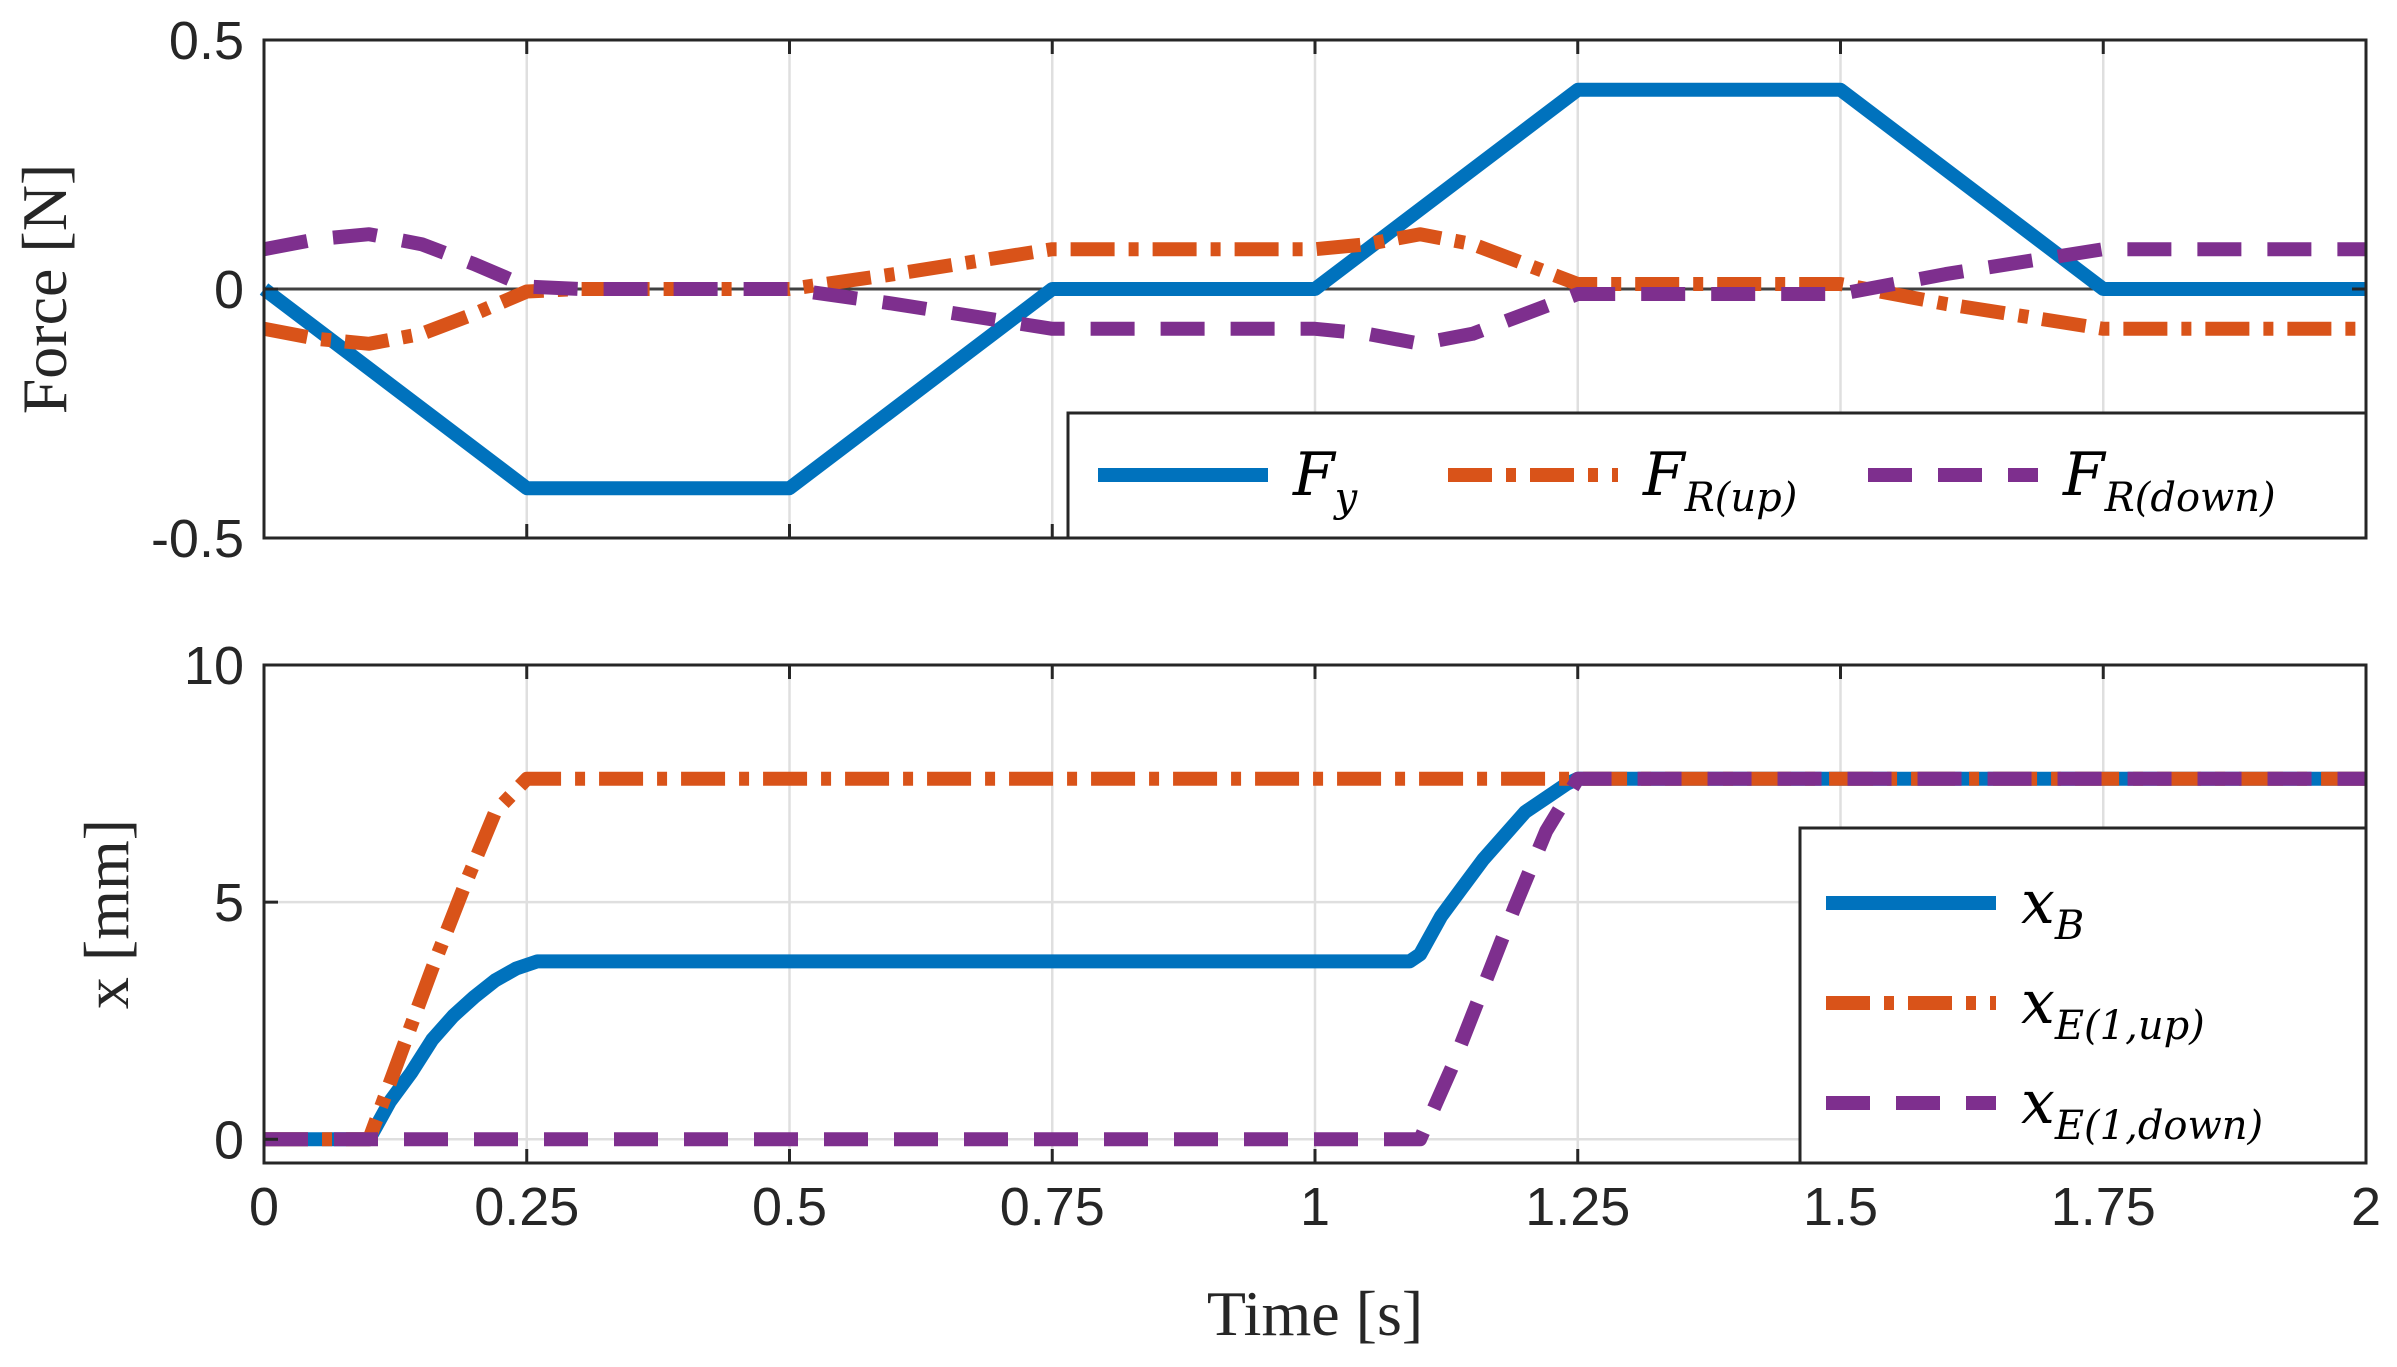 This screenshot has width=2397, height=1367. What do you see at coordinates (1052, 1207) in the screenshot?
I see `x-tick-label: 0.75` at bounding box center [1052, 1207].